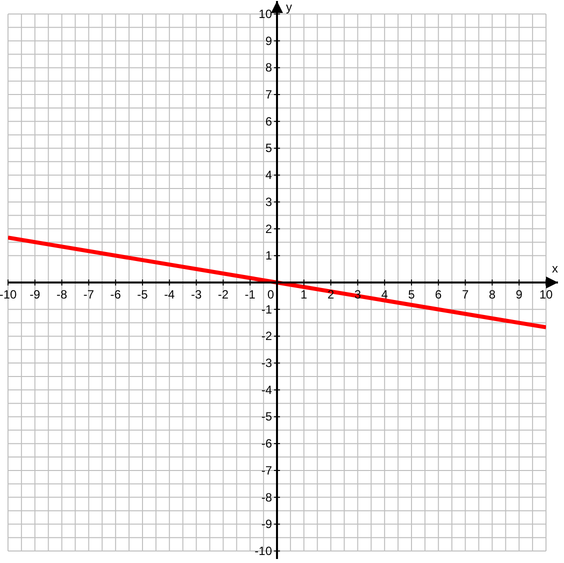 This screenshot has width=564, height=563. I want to click on x-tick-label: -9, so click(35, 295).